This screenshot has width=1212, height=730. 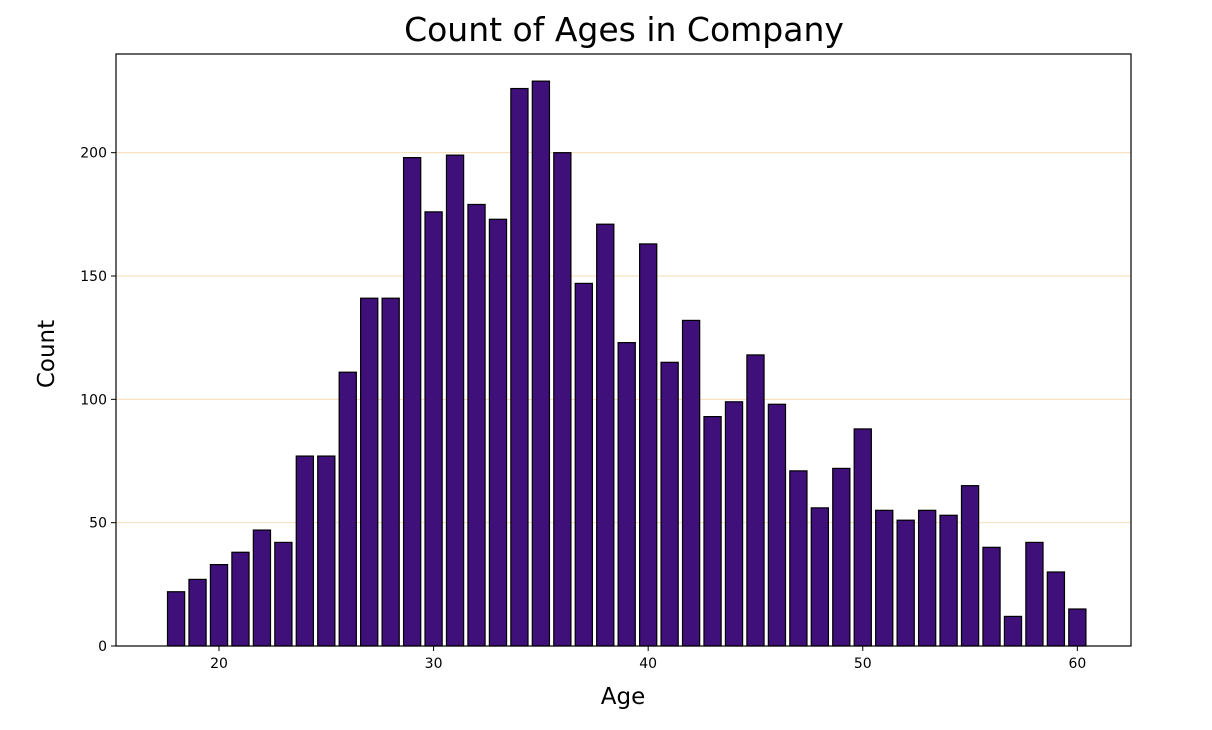 What do you see at coordinates (434, 664) in the screenshot?
I see `x-tick-label: 30` at bounding box center [434, 664].